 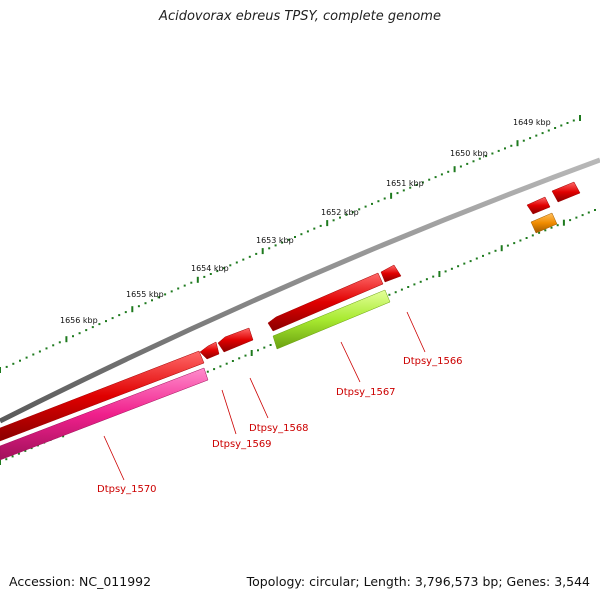 I want to click on gene-label-dtpsy-1566: Dtpsy_1566, so click(x=433, y=361).